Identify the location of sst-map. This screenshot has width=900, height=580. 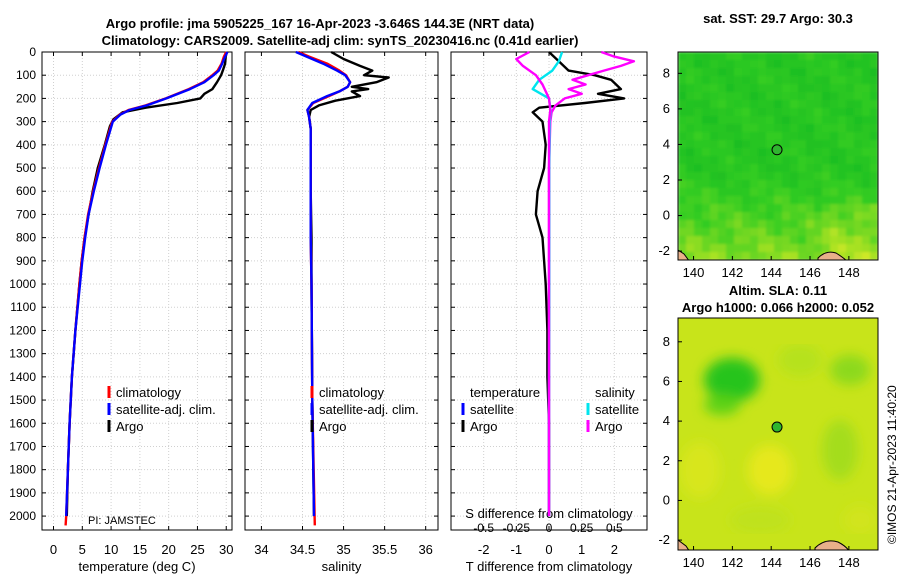
(778, 156).